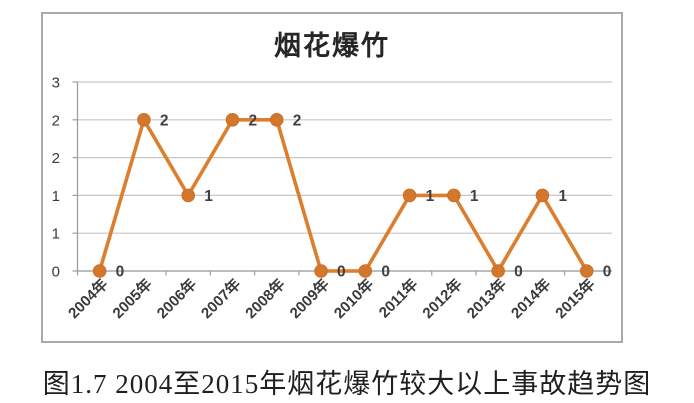  What do you see at coordinates (347, 384) in the screenshot?
I see `figure-caption: 图1.7 2004至2015年烟花爆竹较大以上事故趋势图` at bounding box center [347, 384].